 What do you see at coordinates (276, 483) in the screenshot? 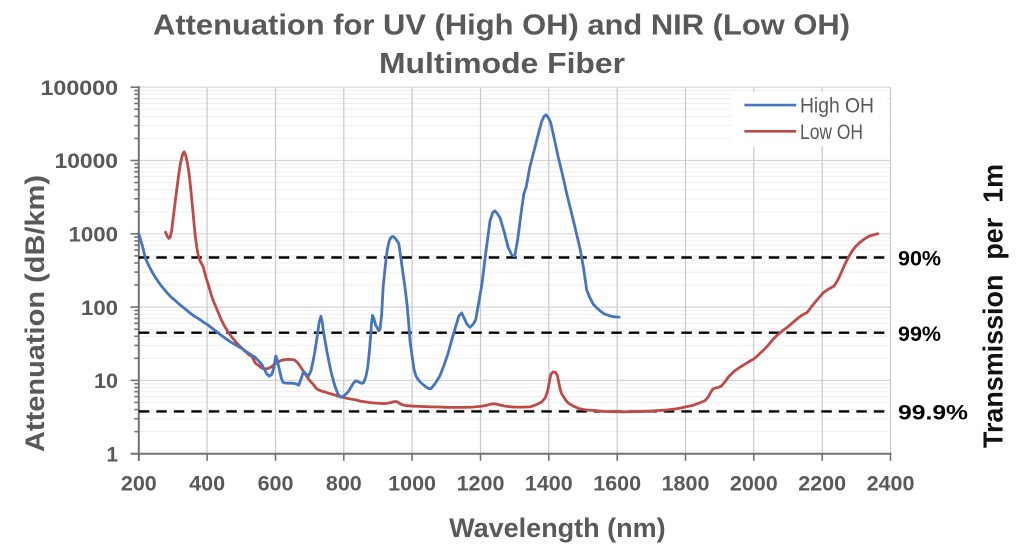
I see `svg-text: 600` at bounding box center [276, 483].